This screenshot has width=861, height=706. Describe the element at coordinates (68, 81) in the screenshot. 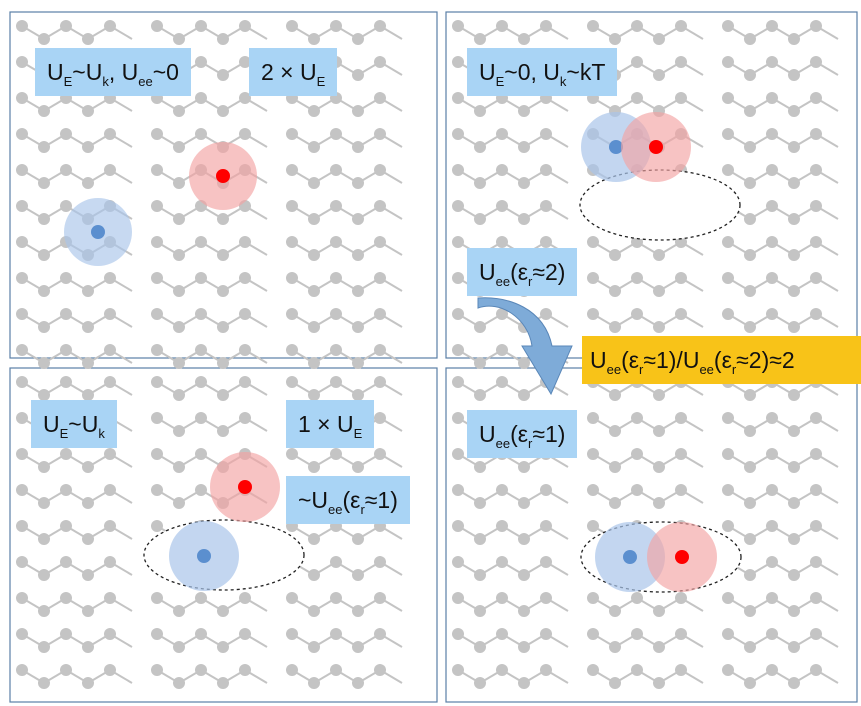

I see `subscript: E` at that location.